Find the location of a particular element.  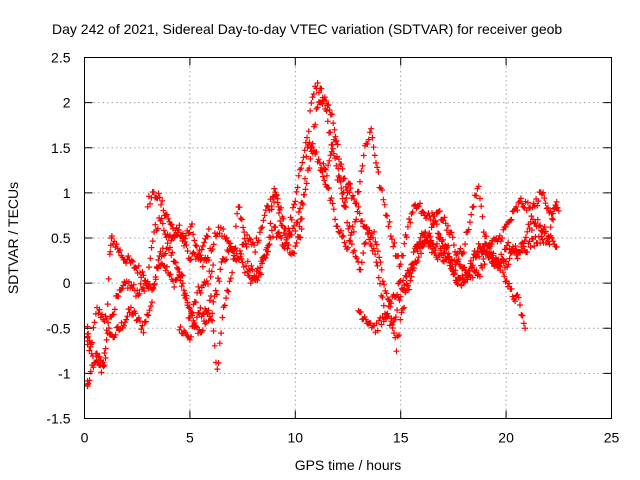

x-tick-label: 0 is located at coordinates (85, 438).